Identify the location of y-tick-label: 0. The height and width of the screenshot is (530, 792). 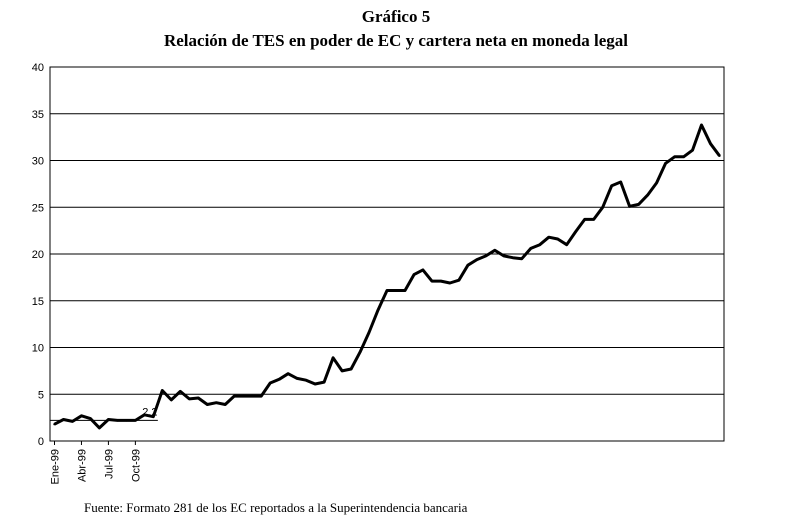
(41, 442).